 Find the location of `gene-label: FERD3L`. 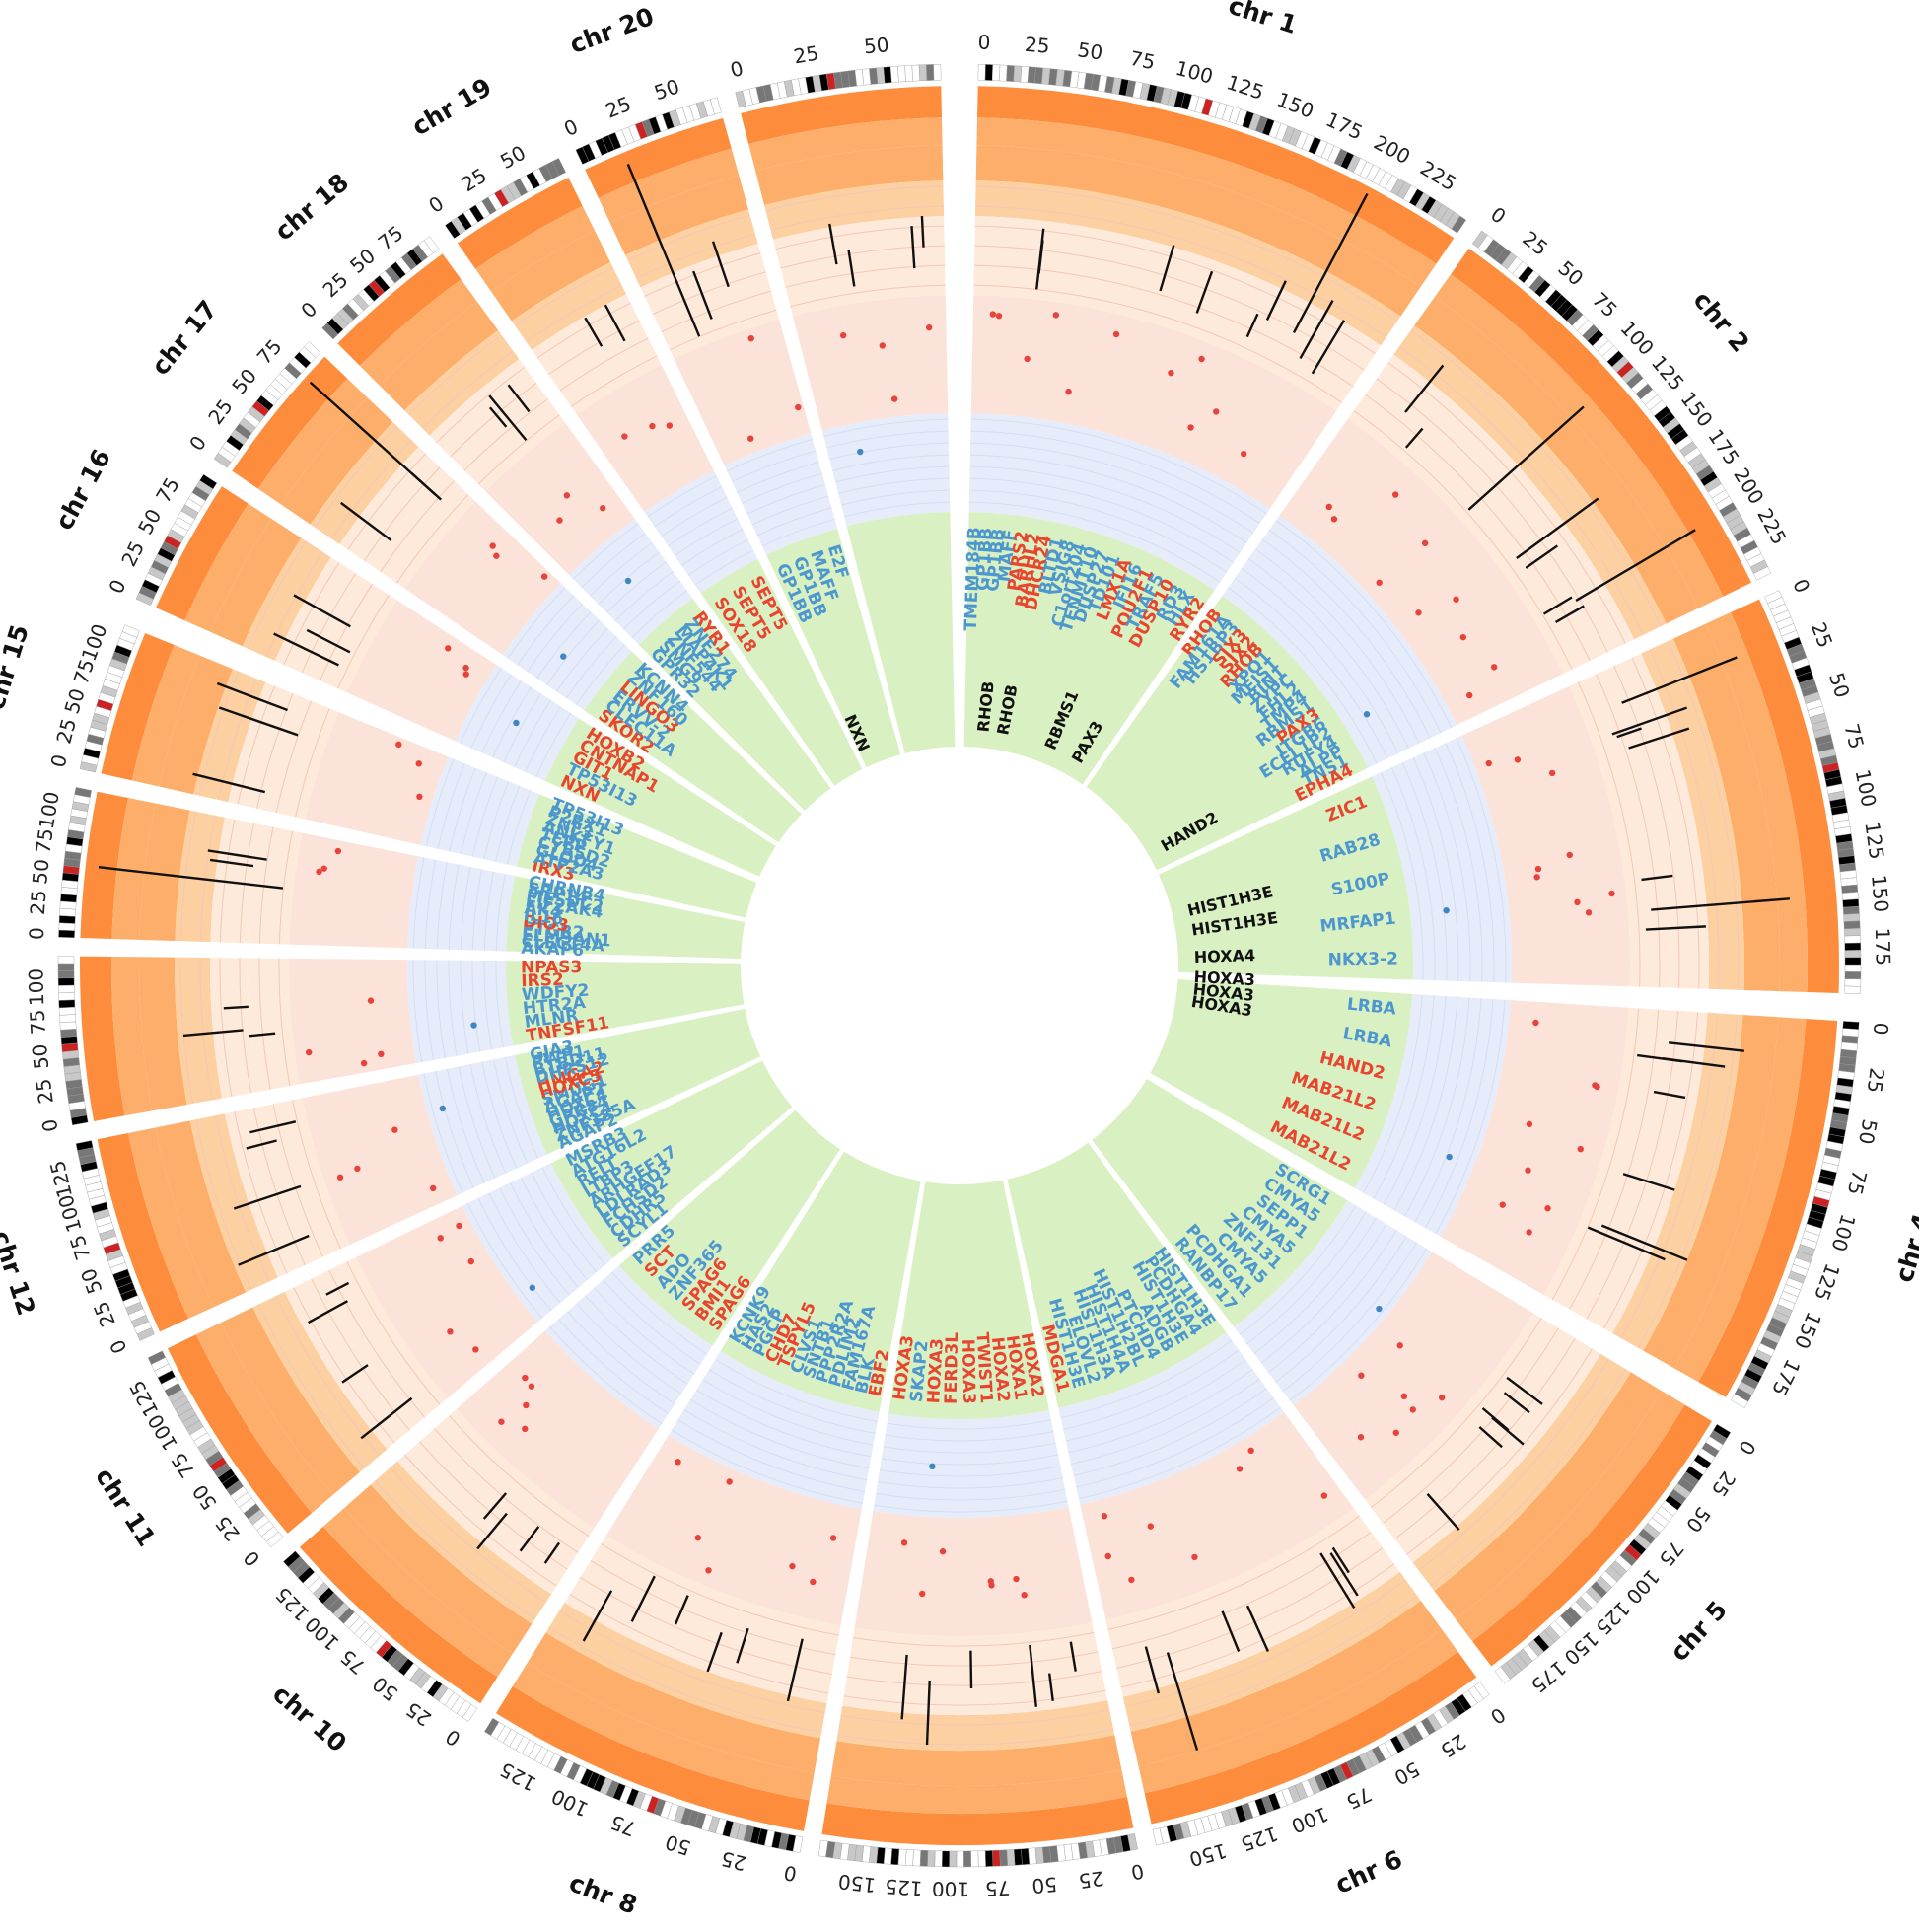

gene-label: FERD3L is located at coordinates (952, 1367).